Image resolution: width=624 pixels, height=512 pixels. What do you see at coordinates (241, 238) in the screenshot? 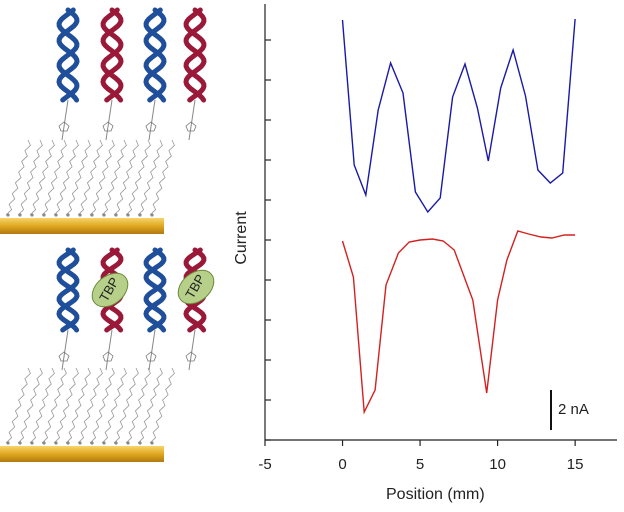
I see `y-axis-label: Current` at bounding box center [241, 238].